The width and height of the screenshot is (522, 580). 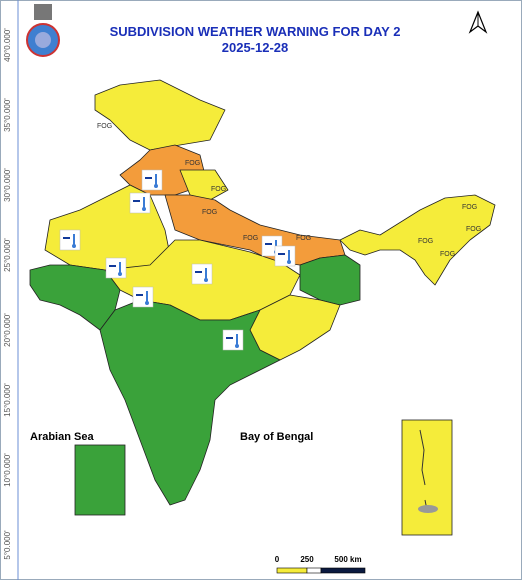 I want to click on sea-label: Bay of Bengal, so click(x=276, y=437).